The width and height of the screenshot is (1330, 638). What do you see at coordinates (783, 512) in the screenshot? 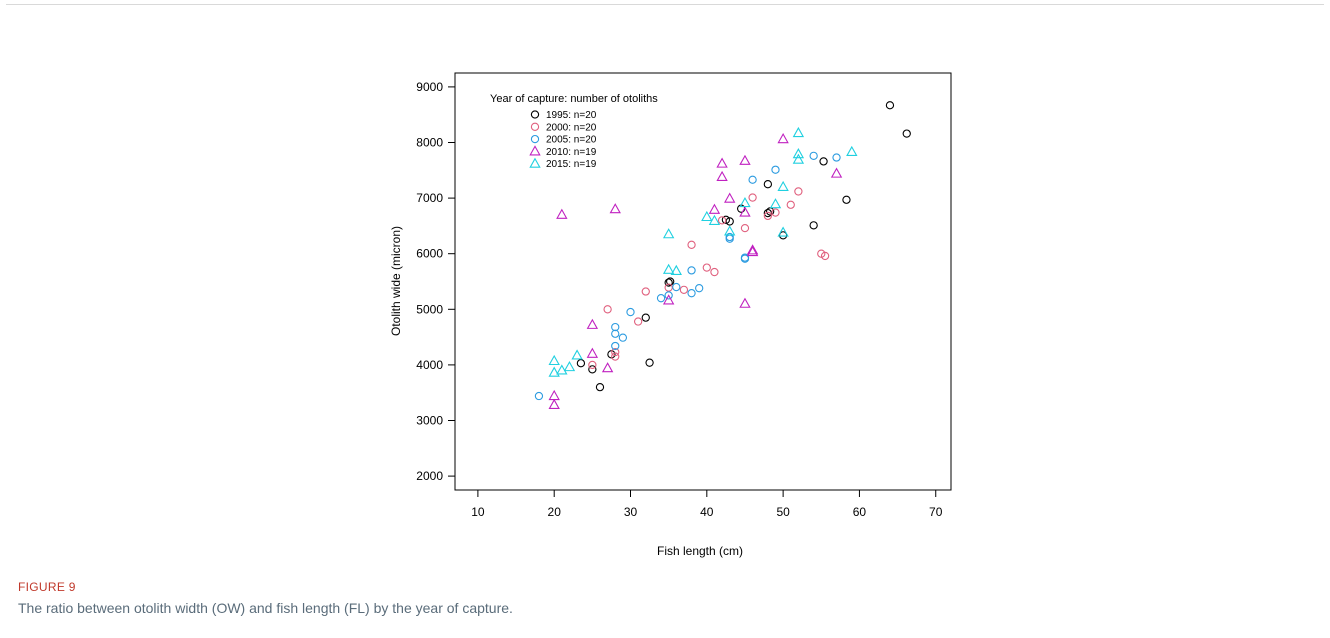
I see `x-tick-label: 50` at bounding box center [783, 512].